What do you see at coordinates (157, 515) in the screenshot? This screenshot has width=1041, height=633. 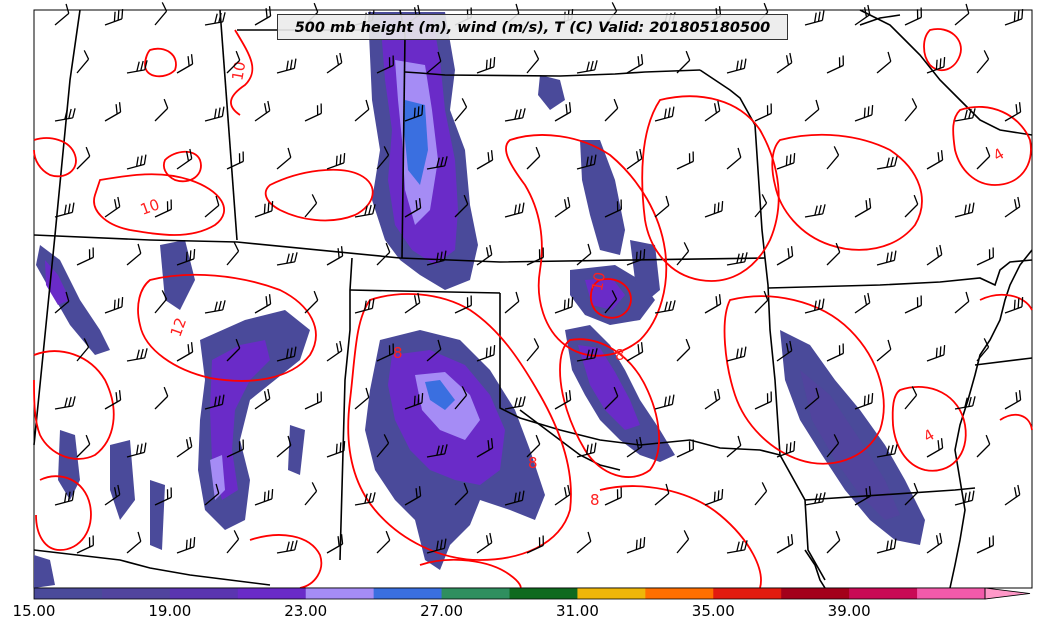 I see `shade-region-sonora` at bounding box center [157, 515].